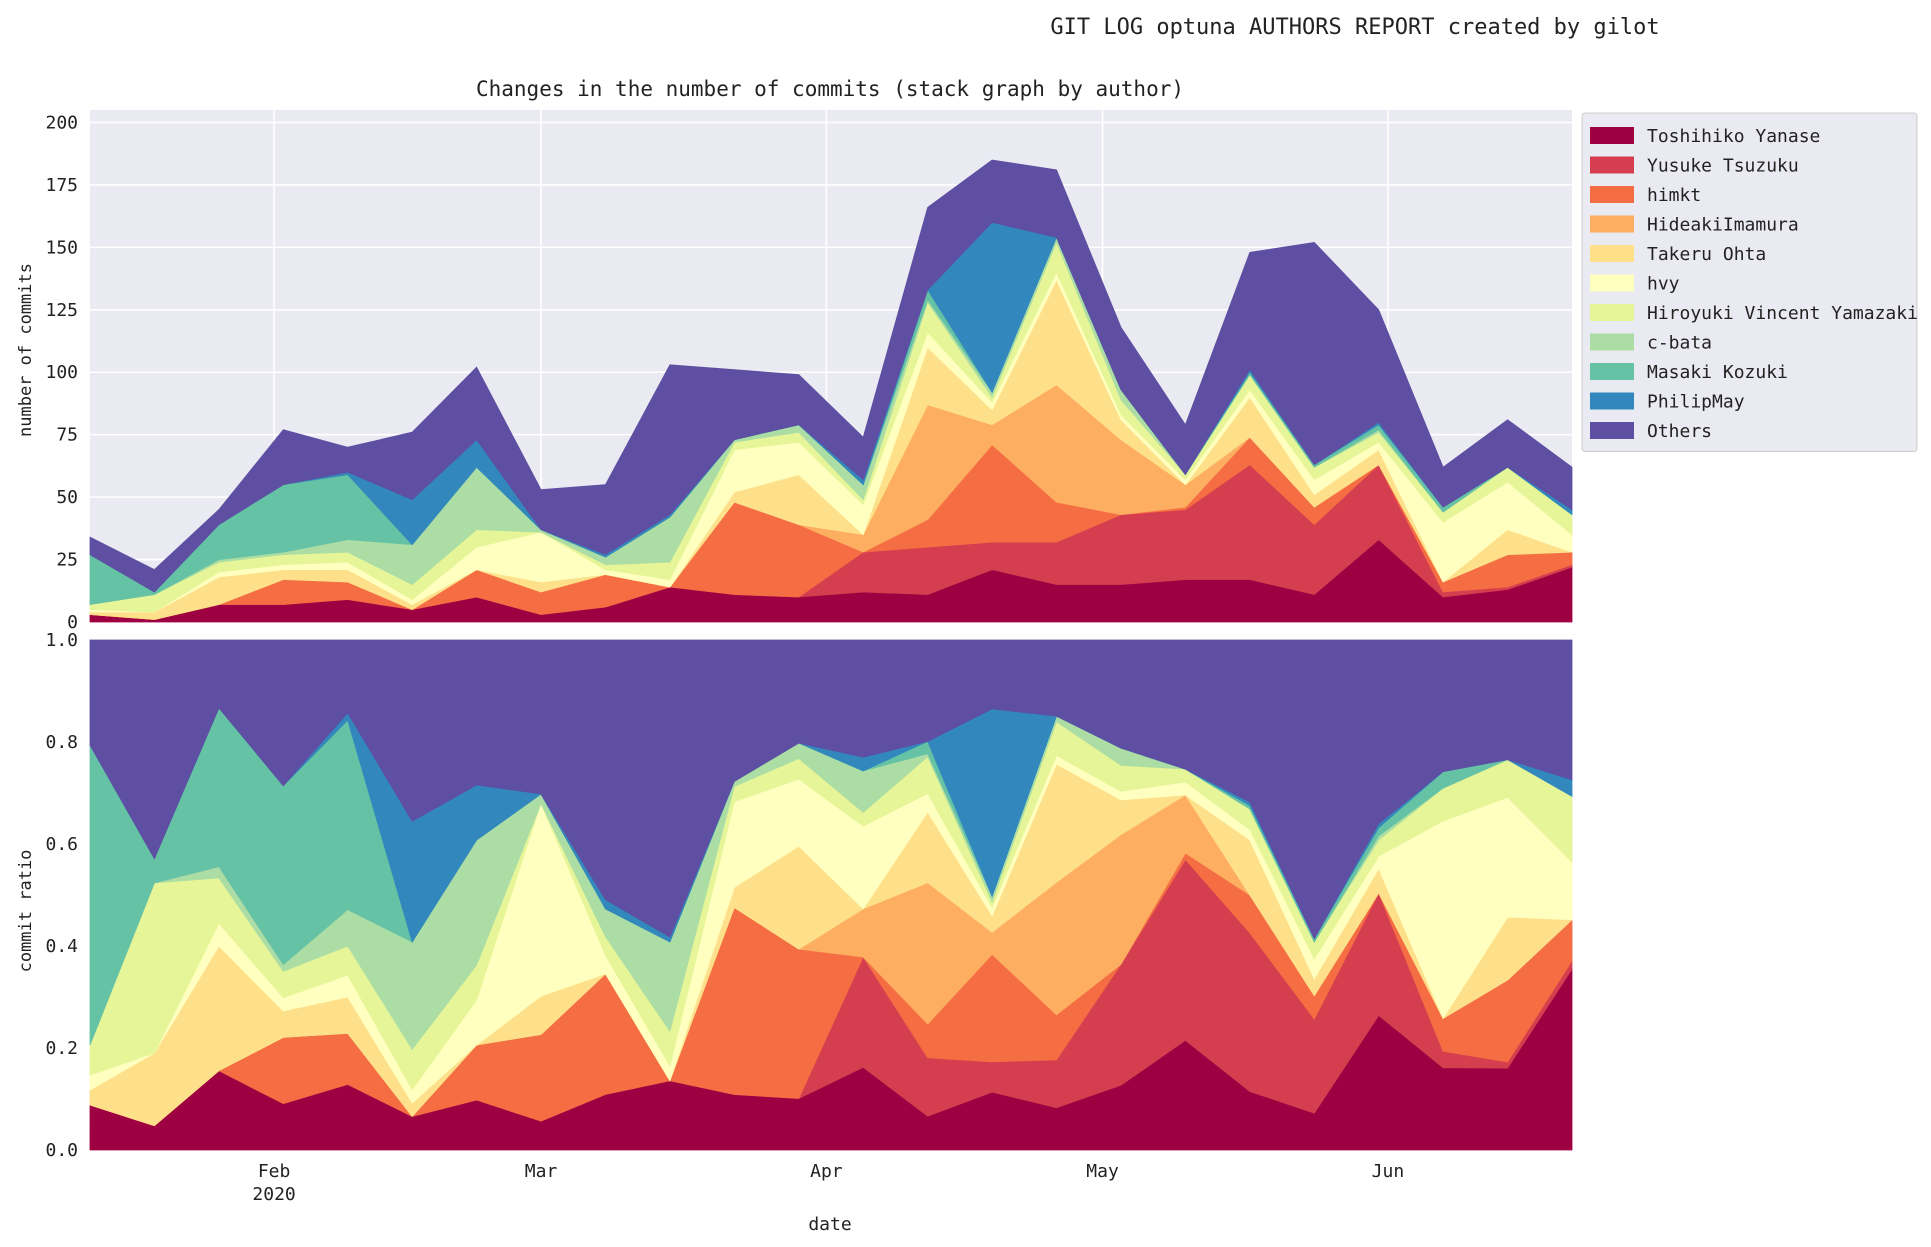  What do you see at coordinates (61, 946) in the screenshot?
I see `bottom-ytick-label: 0.4` at bounding box center [61, 946].